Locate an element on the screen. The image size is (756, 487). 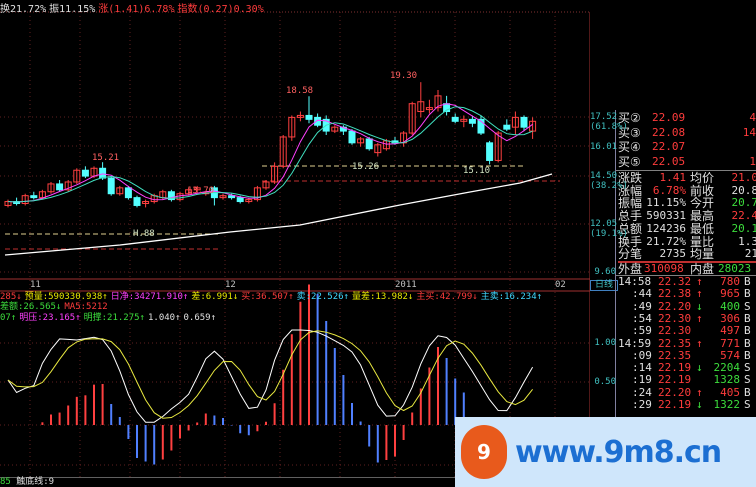
price-annotation: 15.21 is located at coordinates (105, 158).